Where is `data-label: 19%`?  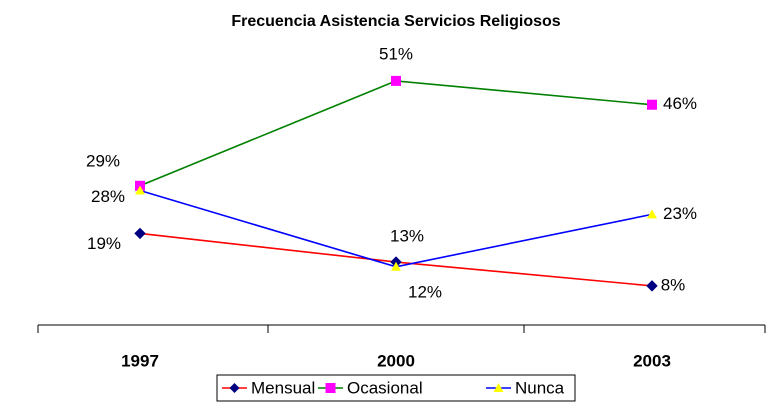
data-label: 19% is located at coordinates (104, 243).